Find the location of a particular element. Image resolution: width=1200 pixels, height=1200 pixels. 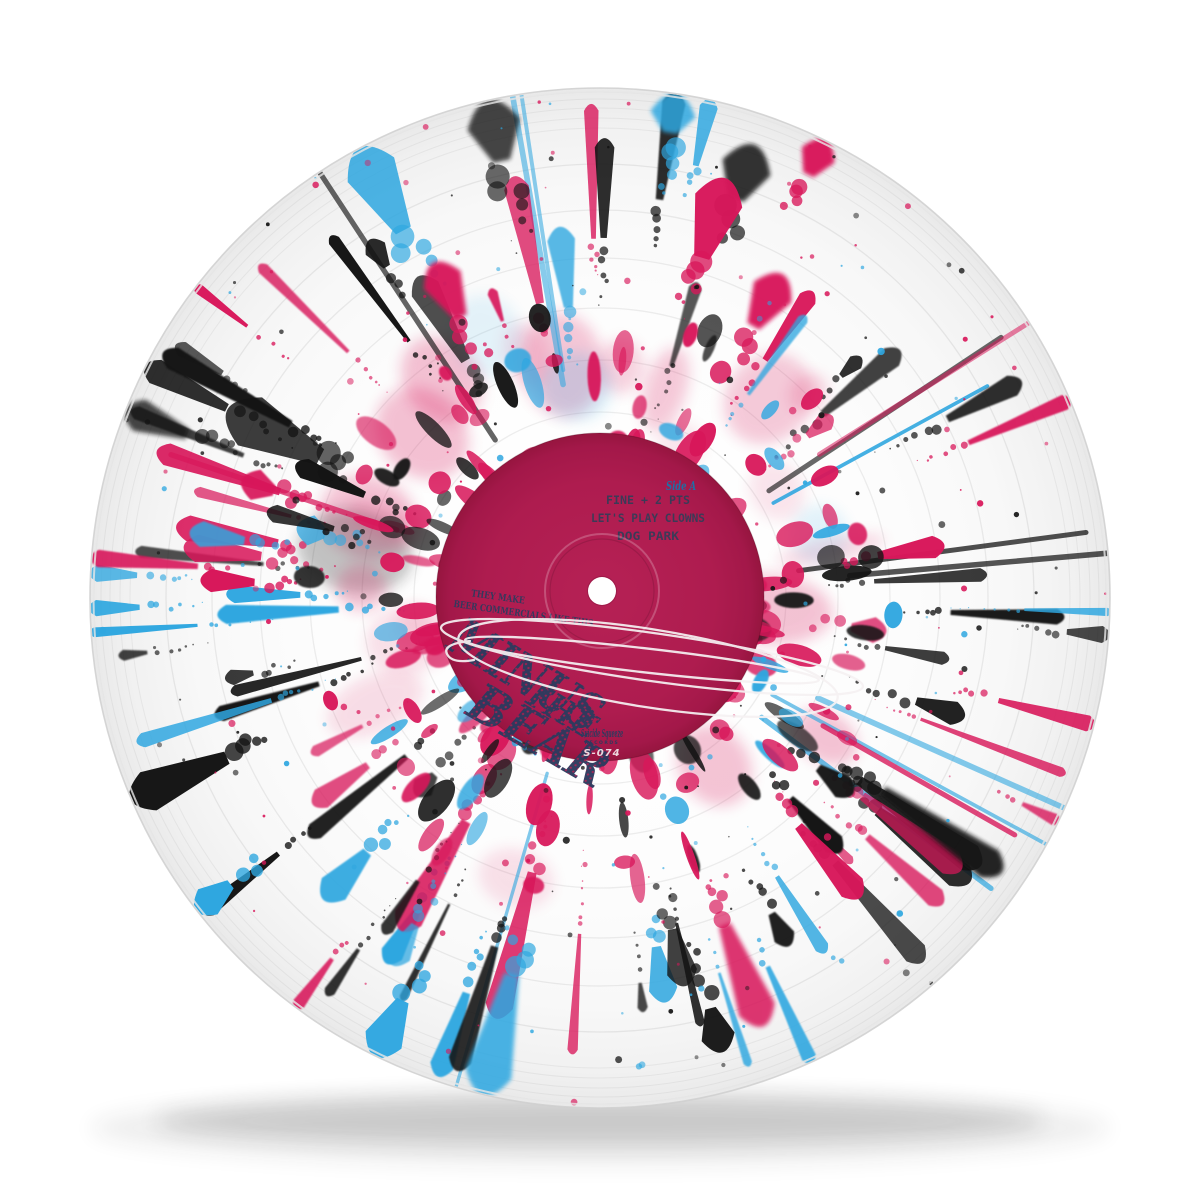

label-edge is located at coordinates (600, 597).